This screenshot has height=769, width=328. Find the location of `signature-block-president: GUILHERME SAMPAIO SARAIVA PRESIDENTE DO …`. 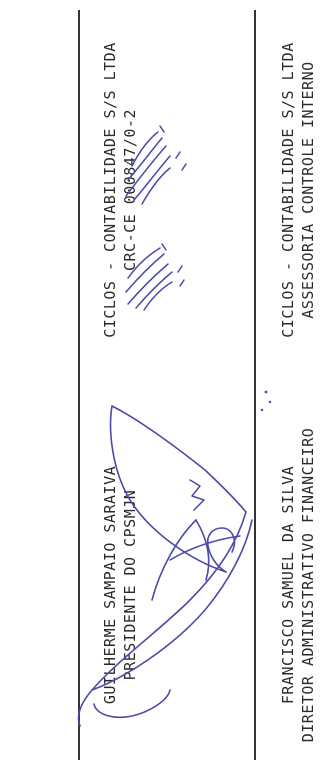

signature-block-president: GUILHERME SAMPAIO SARAIVA PRESIDENTE DO … is located at coordinates (120, 585).